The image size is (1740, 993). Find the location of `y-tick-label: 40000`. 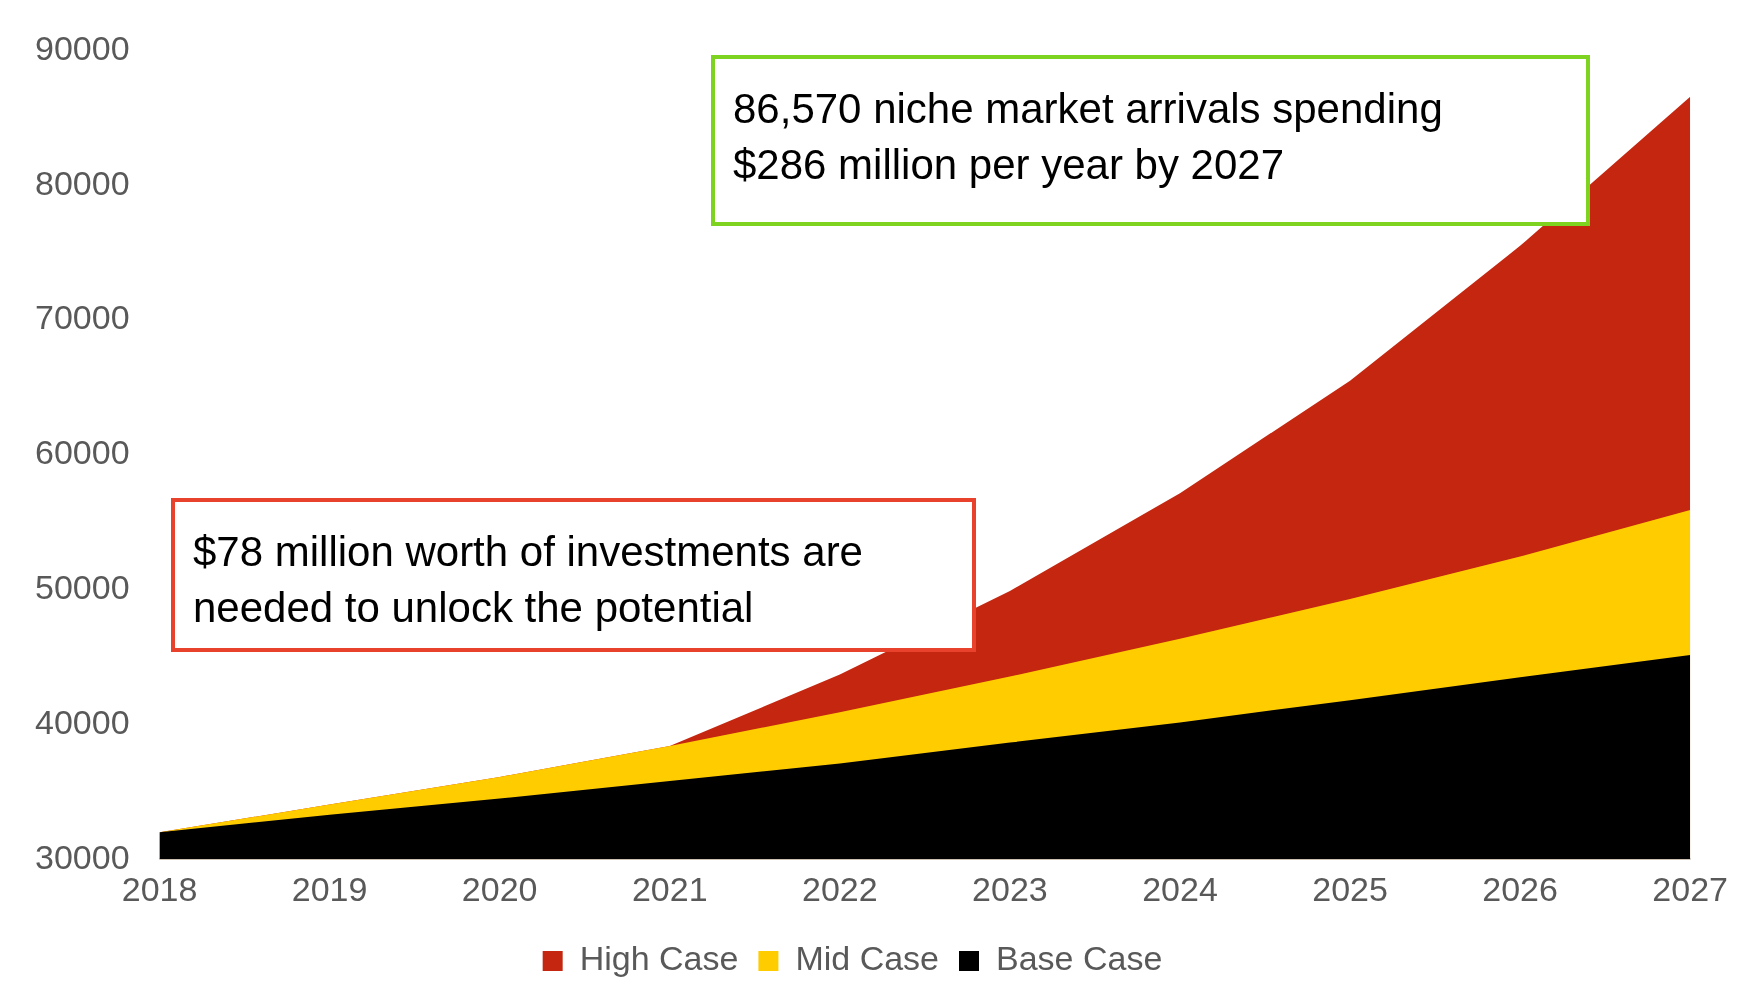

y-tick-label: 40000 is located at coordinates (82, 721).